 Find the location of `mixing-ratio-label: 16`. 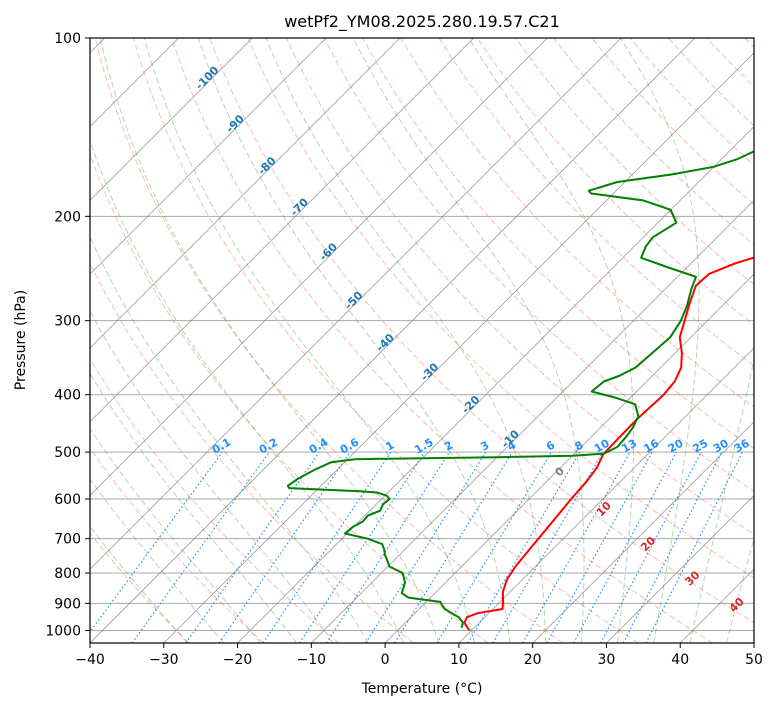

mixing-ratio-label: 16 is located at coordinates (652, 445).